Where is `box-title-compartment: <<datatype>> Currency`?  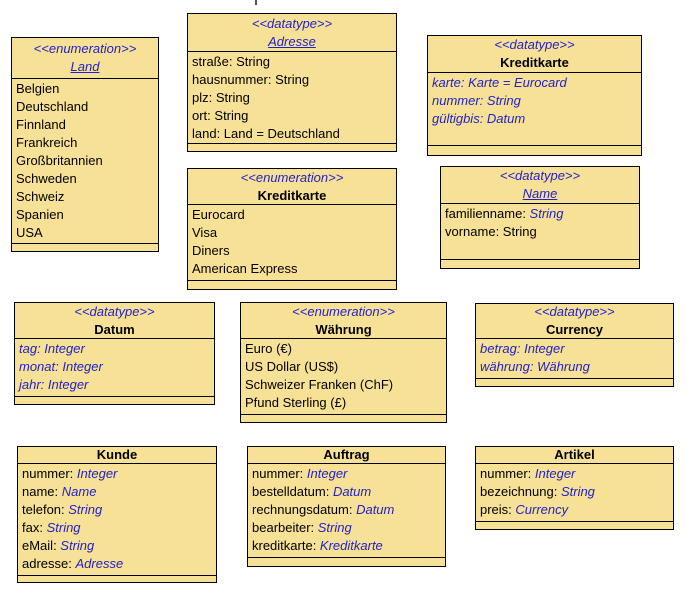 box-title-compartment: <<datatype>> Currency is located at coordinates (574, 321).